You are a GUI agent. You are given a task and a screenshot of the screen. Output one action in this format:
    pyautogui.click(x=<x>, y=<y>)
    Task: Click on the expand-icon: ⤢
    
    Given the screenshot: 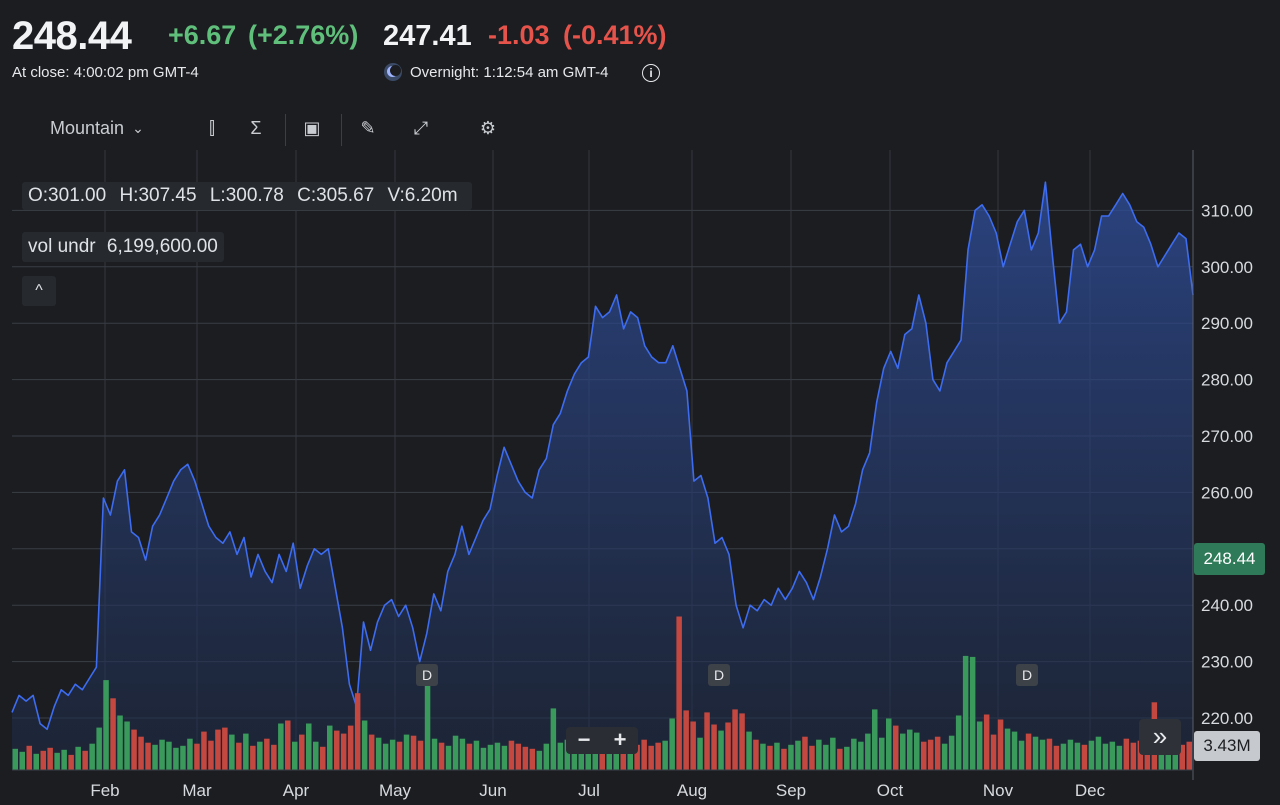 What is the action you would take?
    pyautogui.click(x=421, y=127)
    